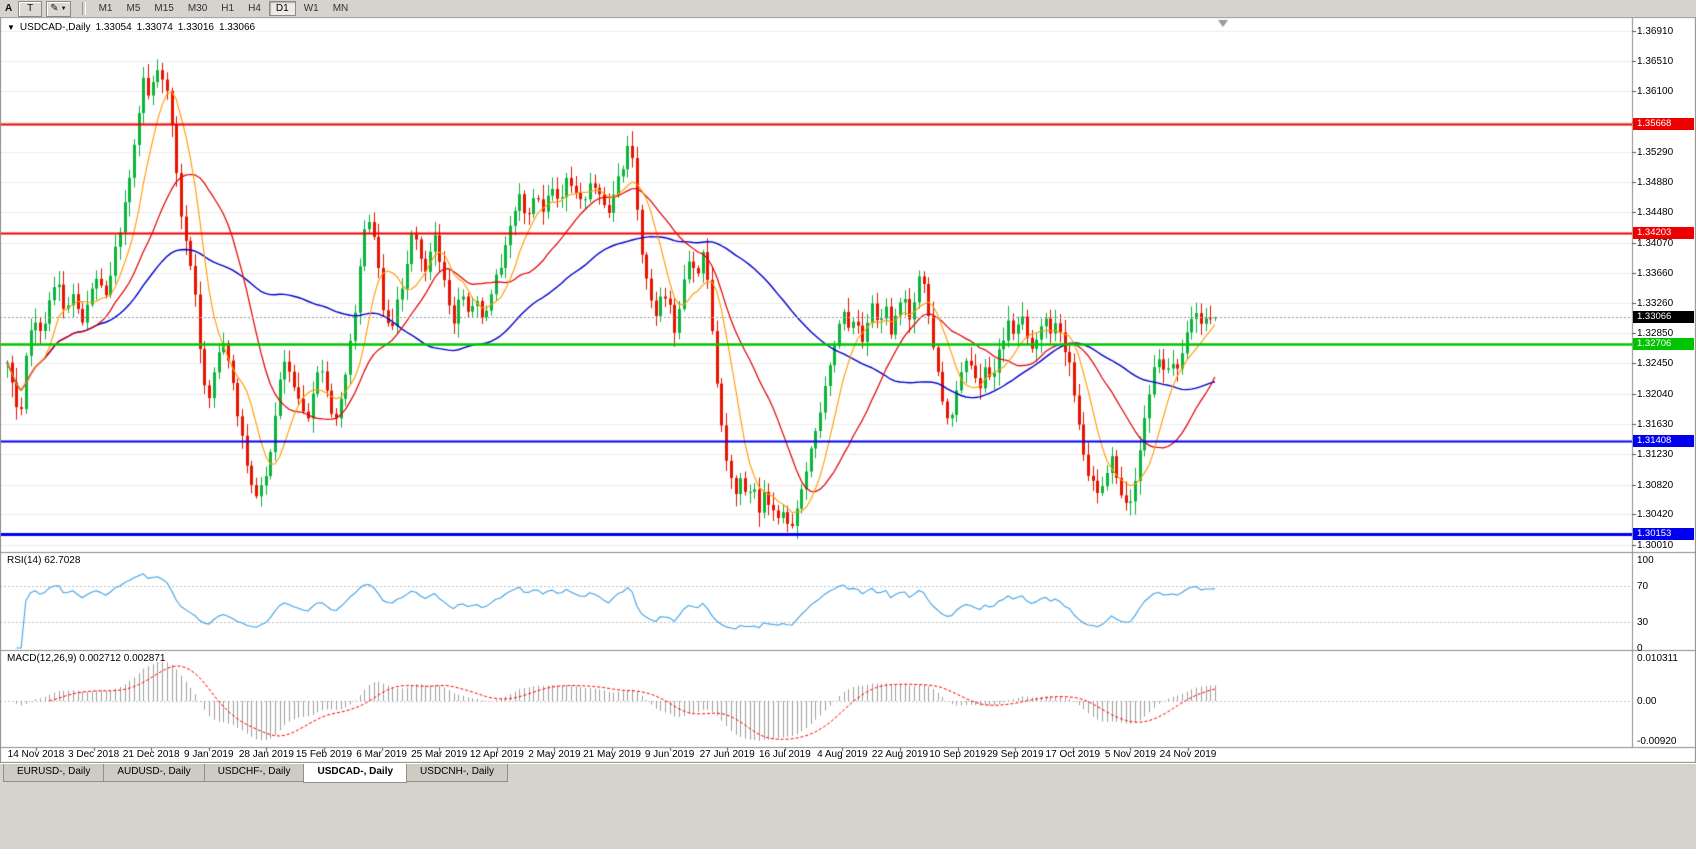 Image resolution: width=1696 pixels, height=849 pixels. Describe the element at coordinates (133, 8) in the screenshot. I see `timeframe-m5-button: M5` at that location.